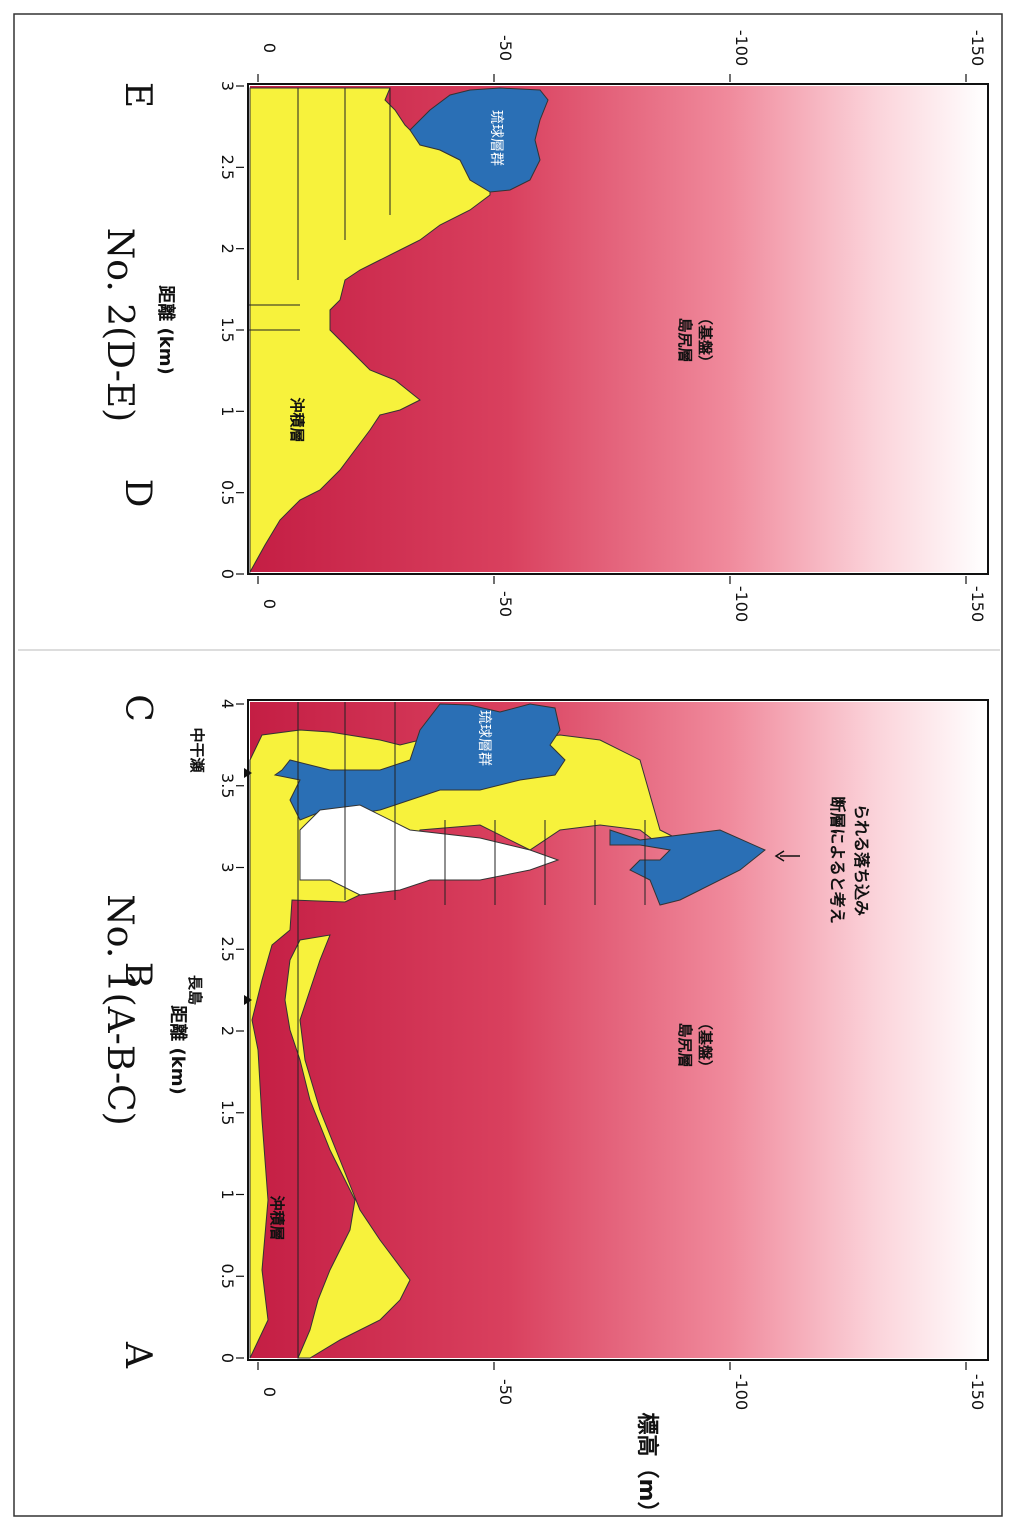 The image size is (1016, 1528). What do you see at coordinates (741, 48) in the screenshot?
I see `chart2-top-y-tick-label: -100` at bounding box center [741, 48].